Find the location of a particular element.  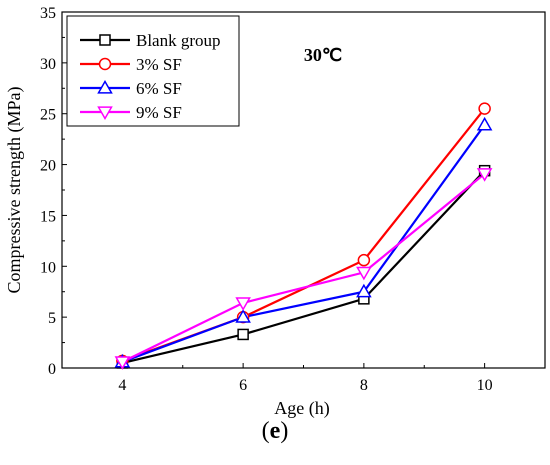

y-tick-label: 20 is located at coordinates (48, 166).